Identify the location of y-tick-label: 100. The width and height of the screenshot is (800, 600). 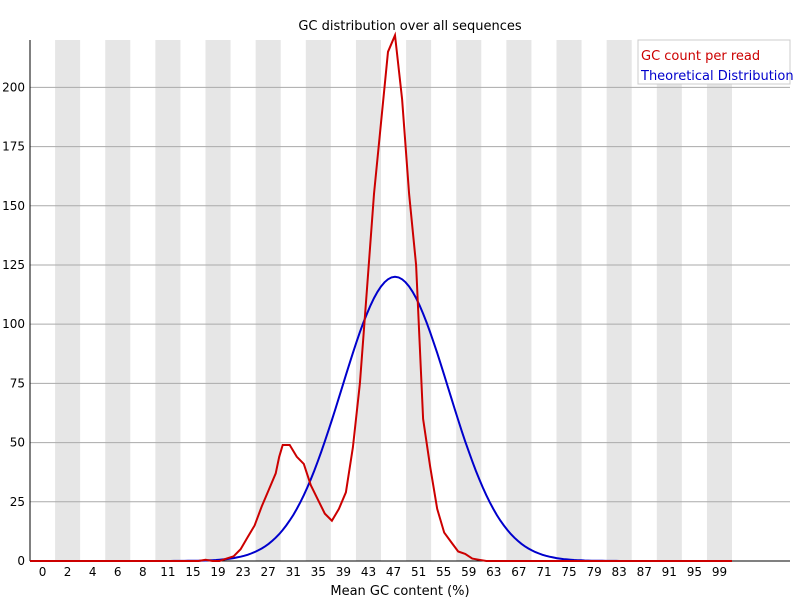
(13, 324).